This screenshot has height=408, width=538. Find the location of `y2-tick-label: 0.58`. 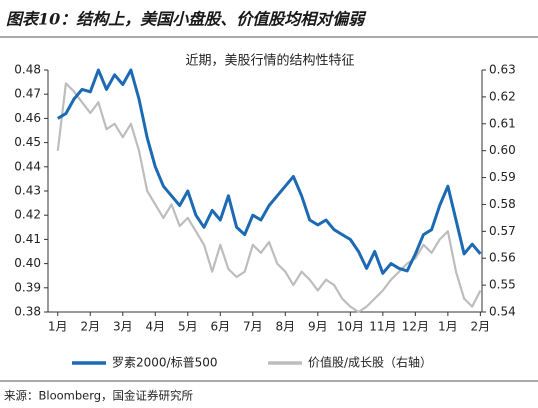

y2-tick-label: 0.58 is located at coordinates (502, 204).